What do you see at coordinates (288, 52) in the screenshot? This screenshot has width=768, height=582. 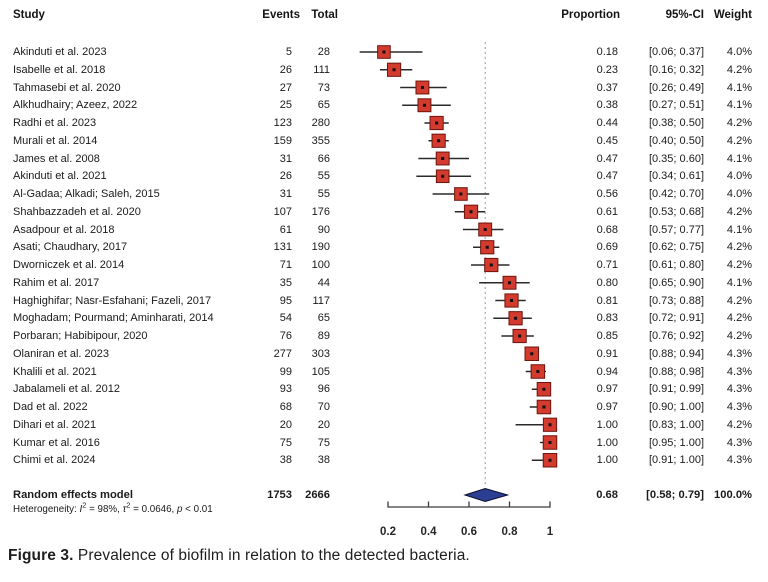 I see `study-events: 5` at bounding box center [288, 52].